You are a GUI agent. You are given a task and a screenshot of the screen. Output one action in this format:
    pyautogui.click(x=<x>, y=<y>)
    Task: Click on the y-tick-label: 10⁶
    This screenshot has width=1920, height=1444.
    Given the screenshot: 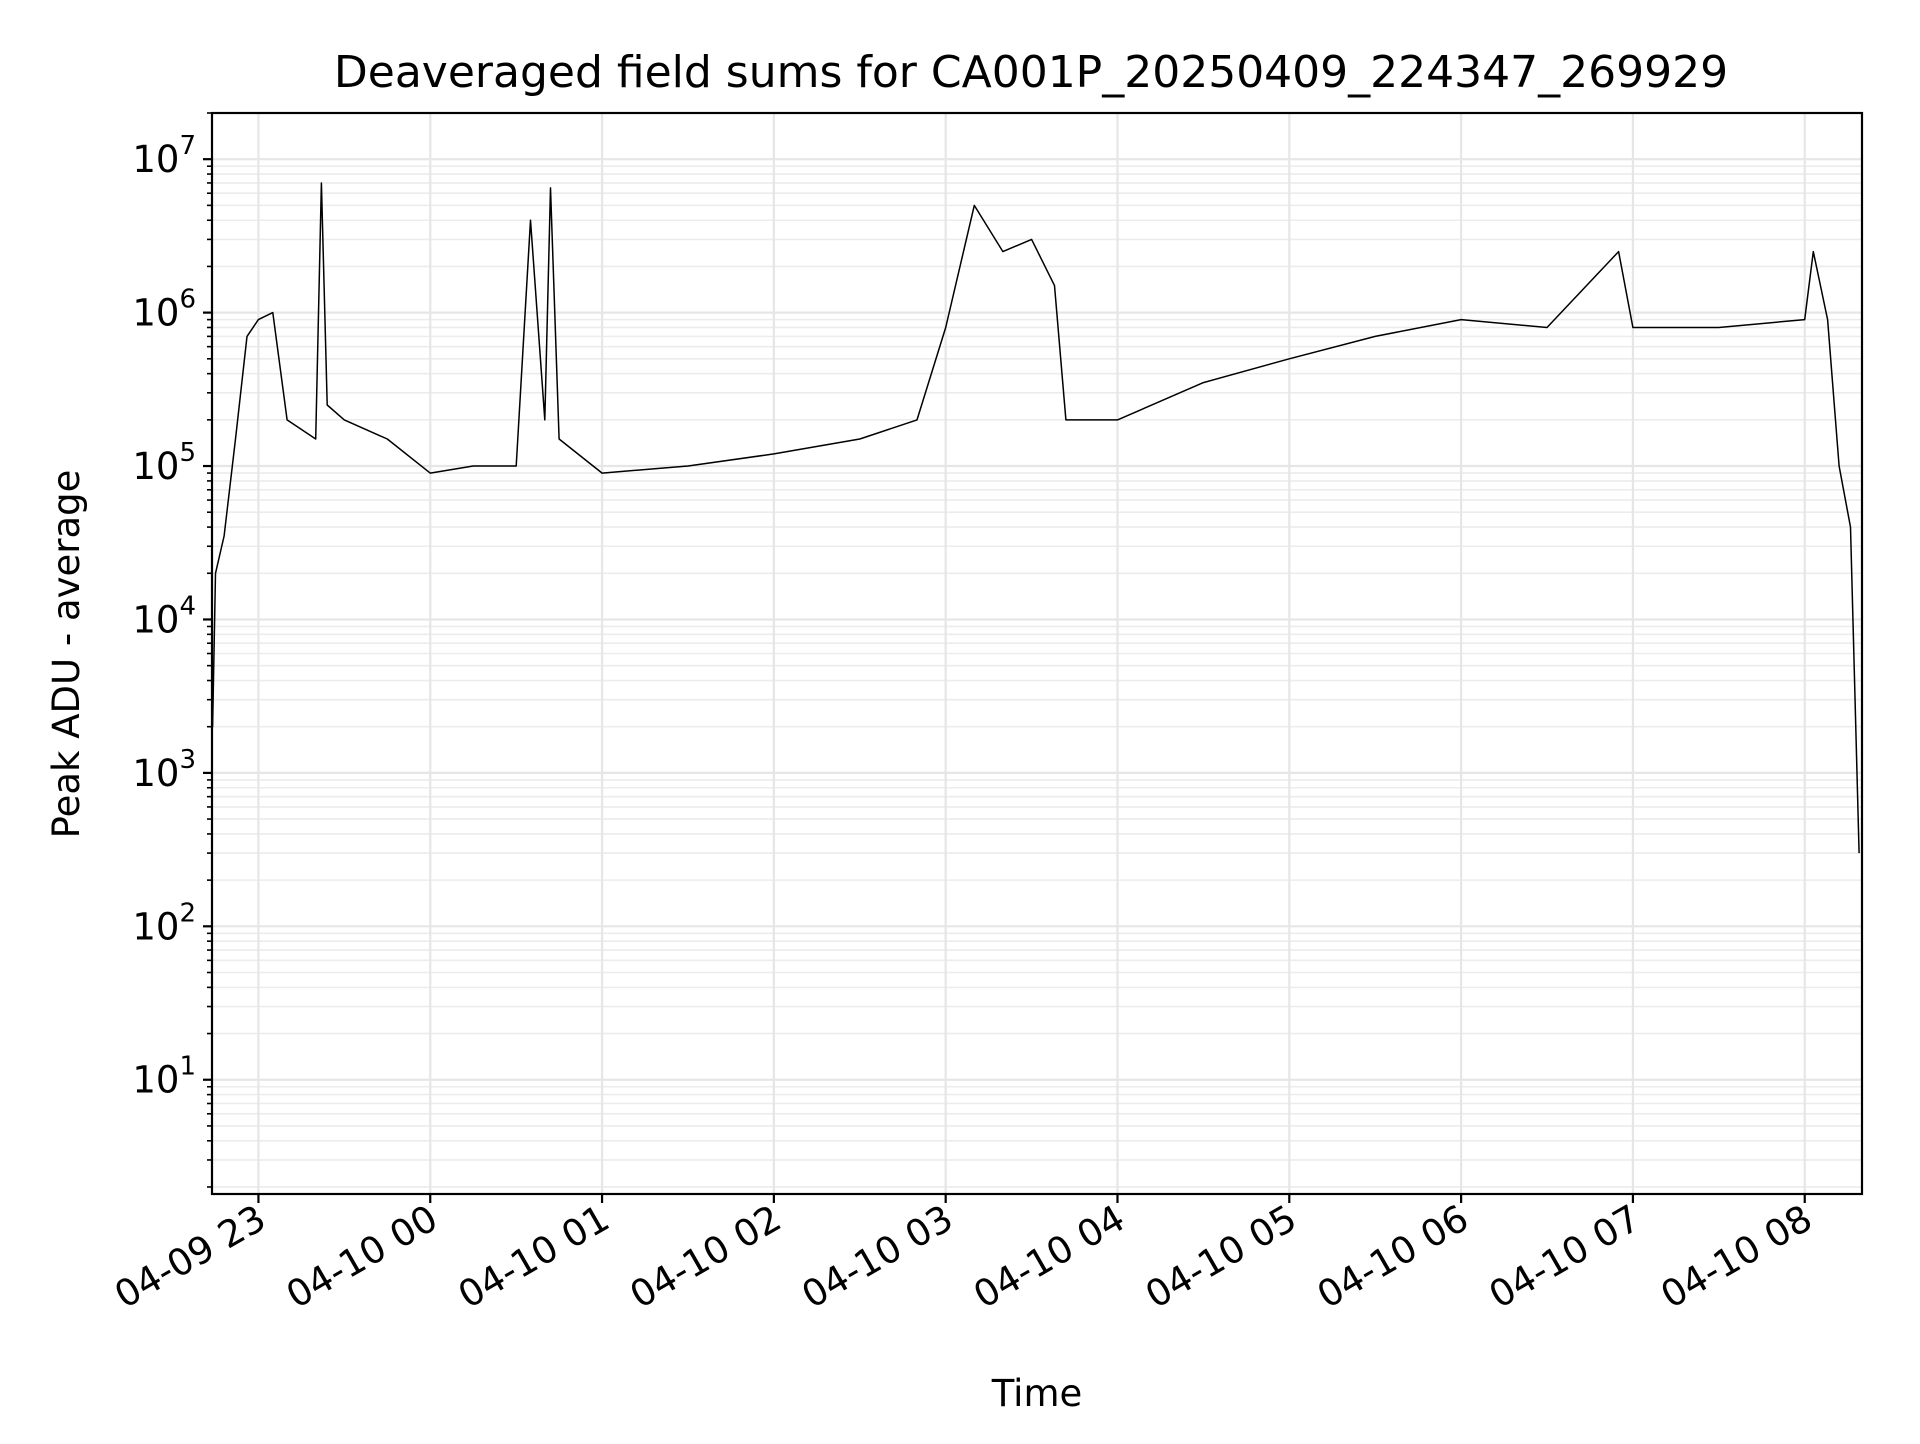 What is the action you would take?
    pyautogui.click(x=164, y=310)
    